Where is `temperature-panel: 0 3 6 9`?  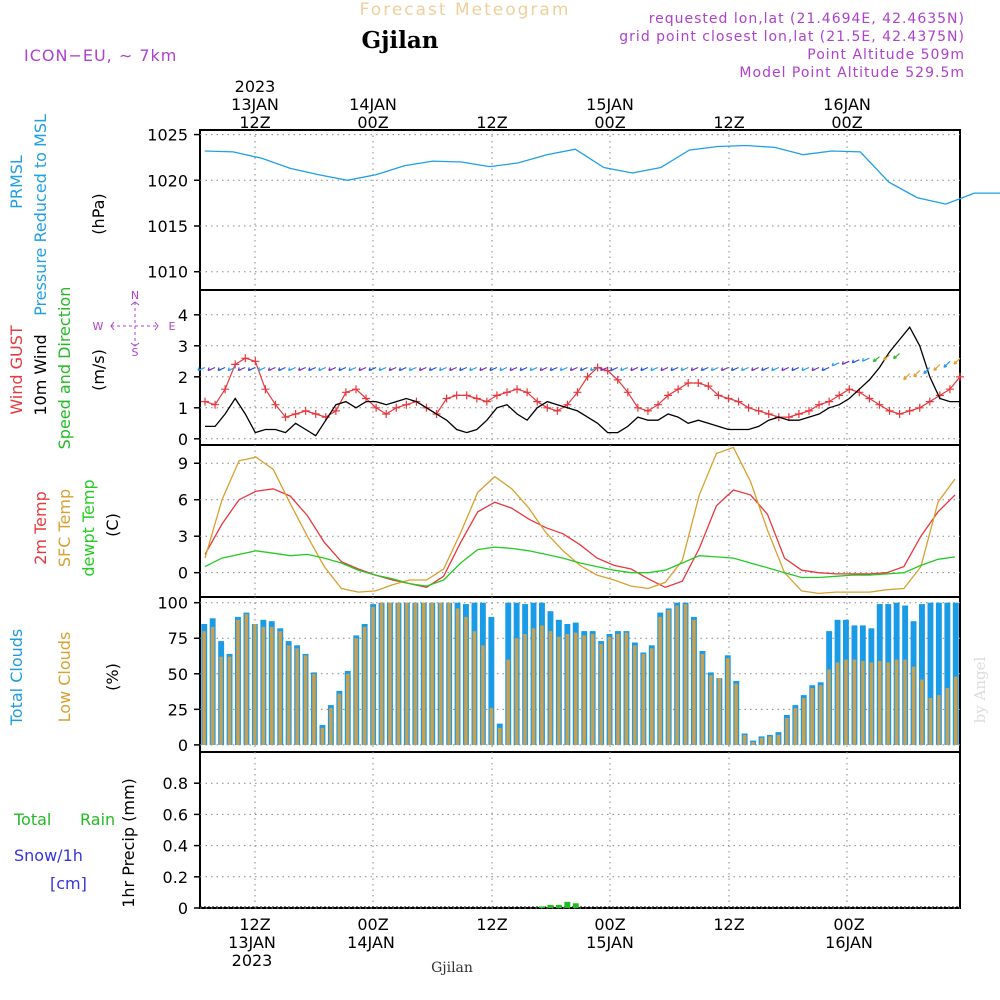 temperature-panel: 0 3 6 9 is located at coordinates (569, 521).